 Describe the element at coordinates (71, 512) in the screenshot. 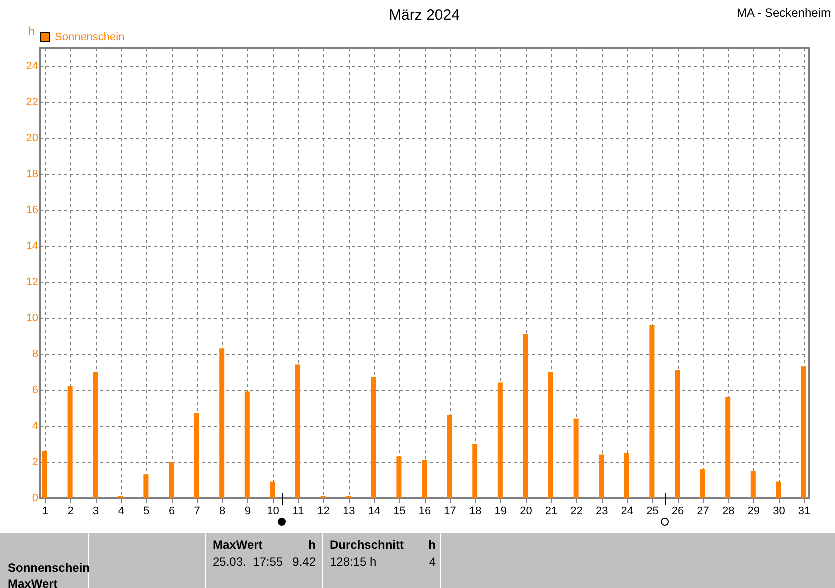

I see `x-tick-label: 2` at that location.